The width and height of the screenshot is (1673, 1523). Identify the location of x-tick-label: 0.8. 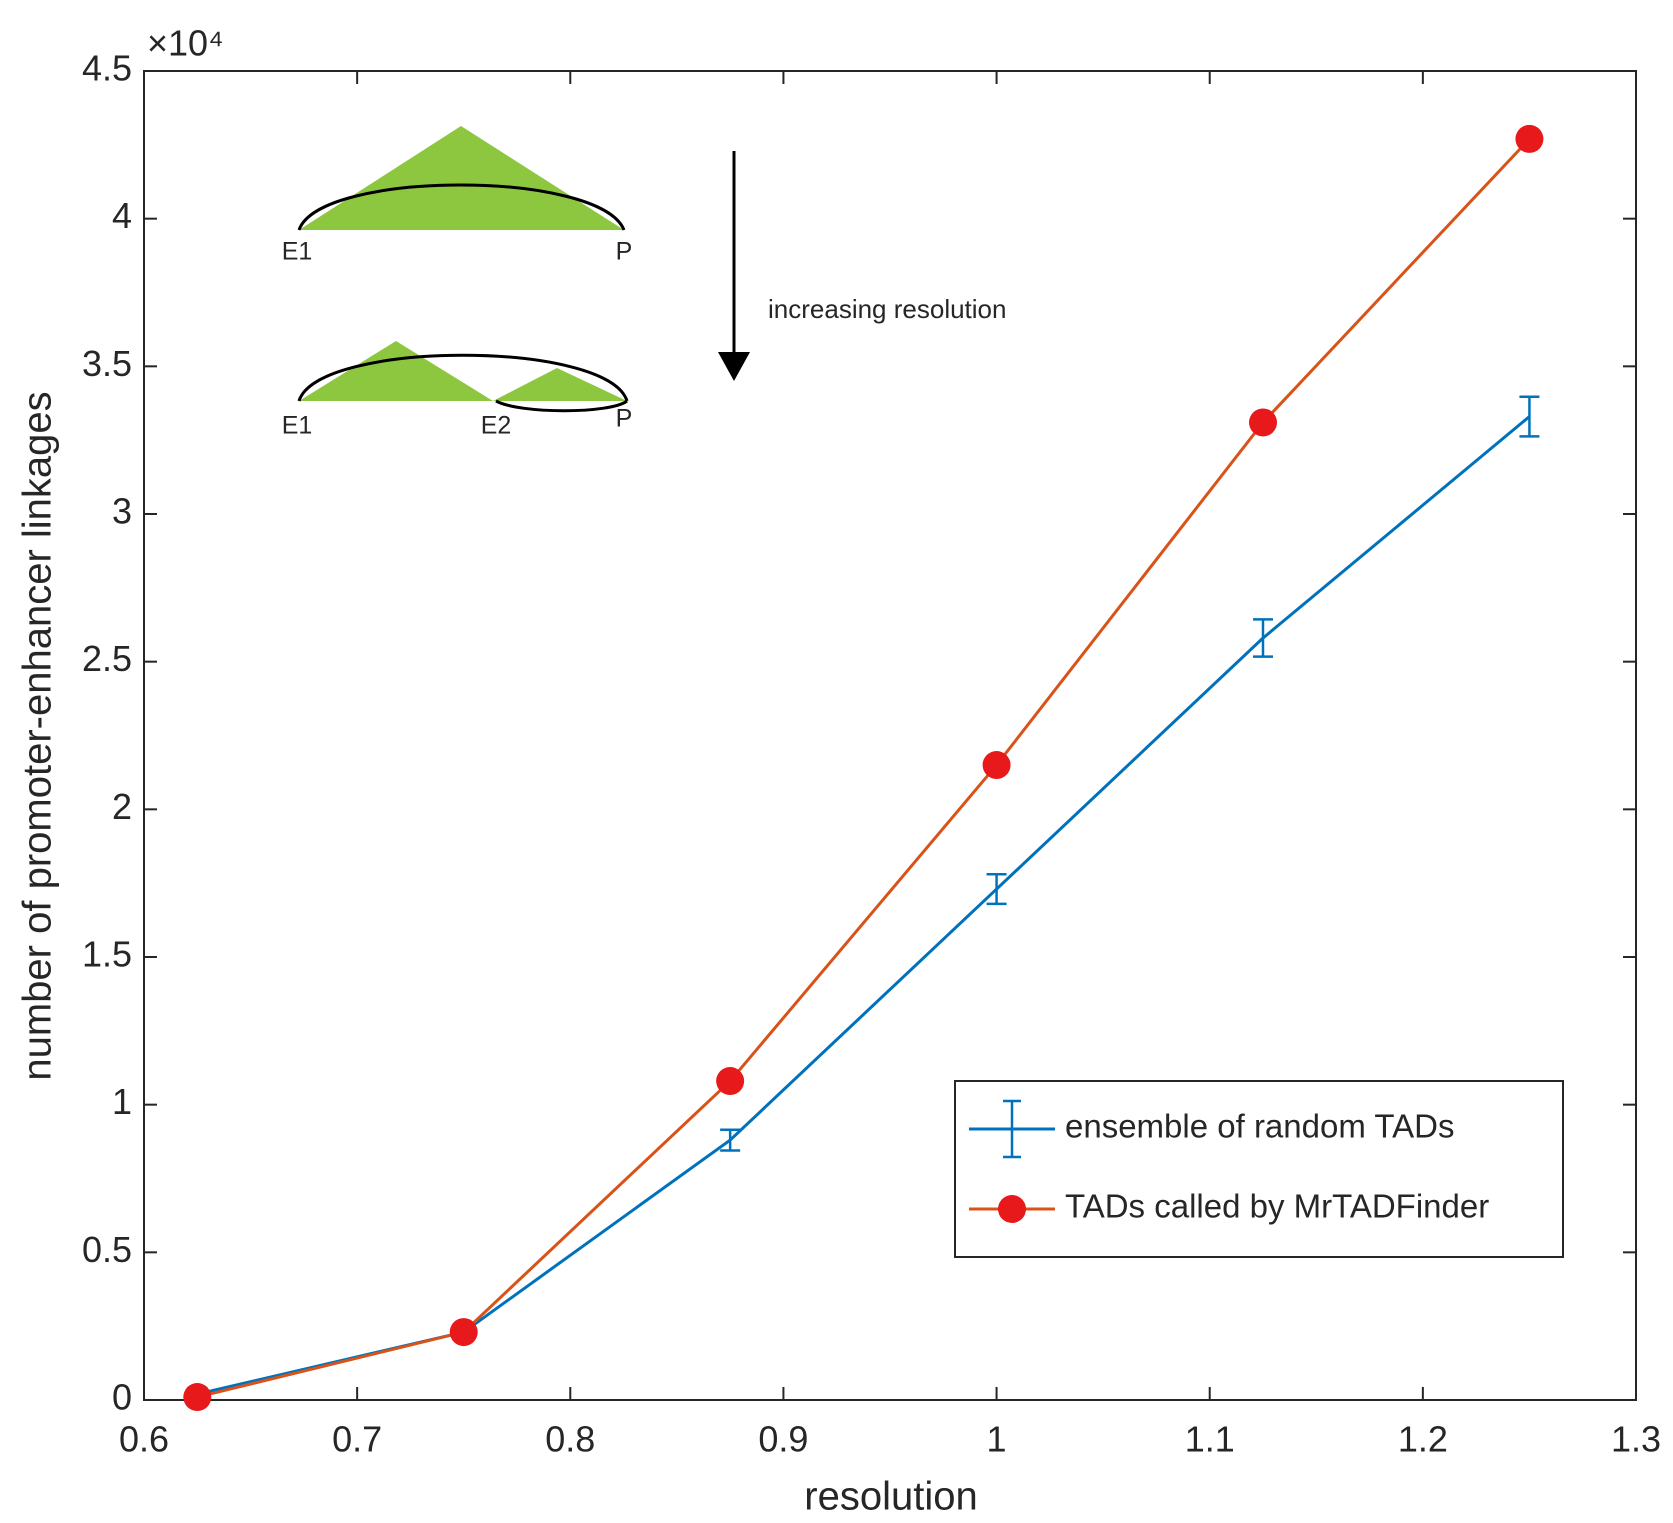
(570, 1439).